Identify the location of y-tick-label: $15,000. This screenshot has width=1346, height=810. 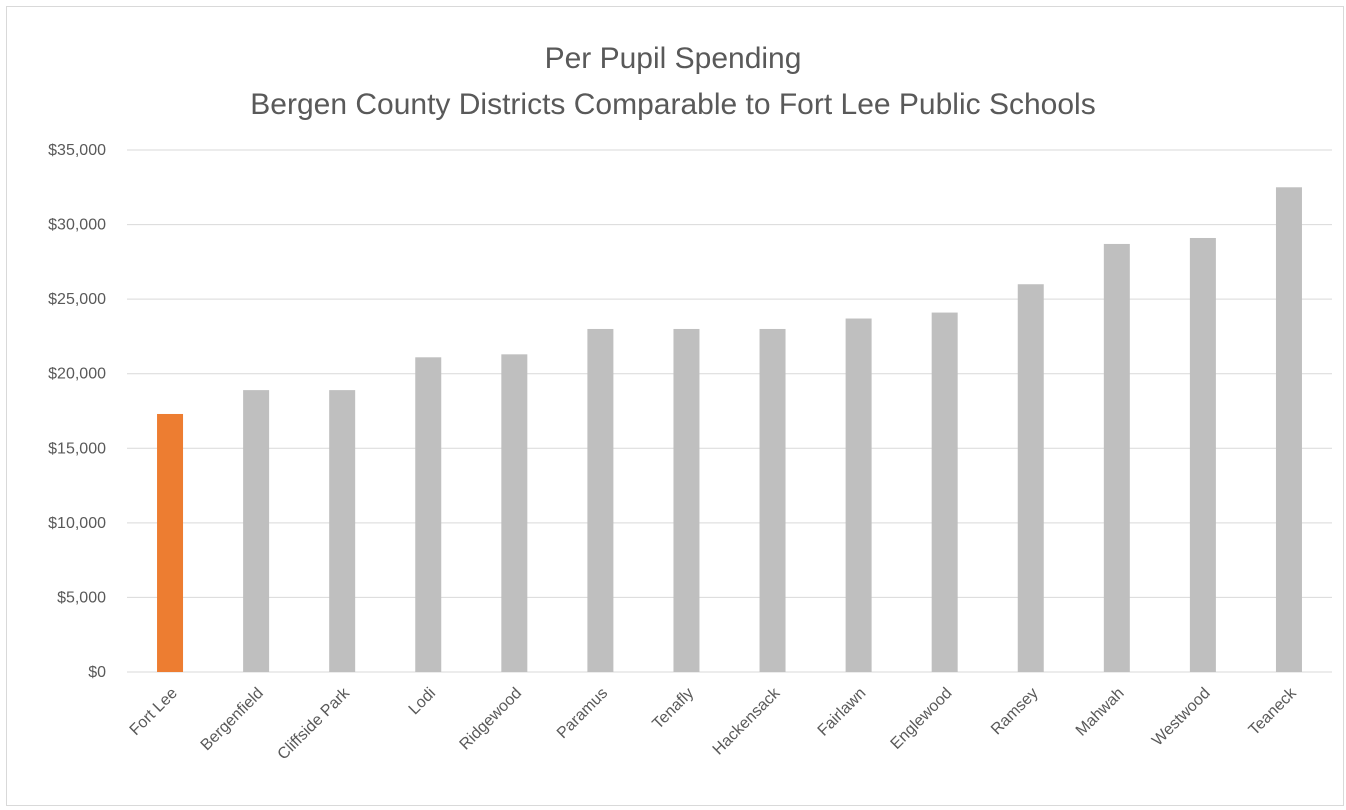
(77, 448).